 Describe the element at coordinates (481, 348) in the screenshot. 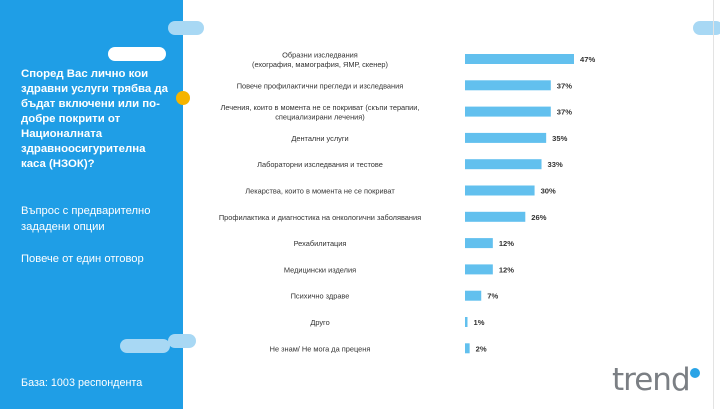

I see `value-label: 2%` at that location.